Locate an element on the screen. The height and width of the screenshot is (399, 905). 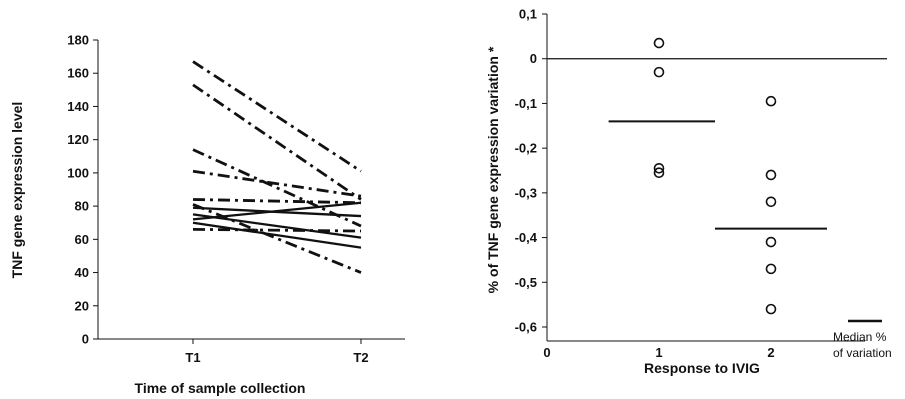
left-x-tick-label: T1 is located at coordinates (192, 357).